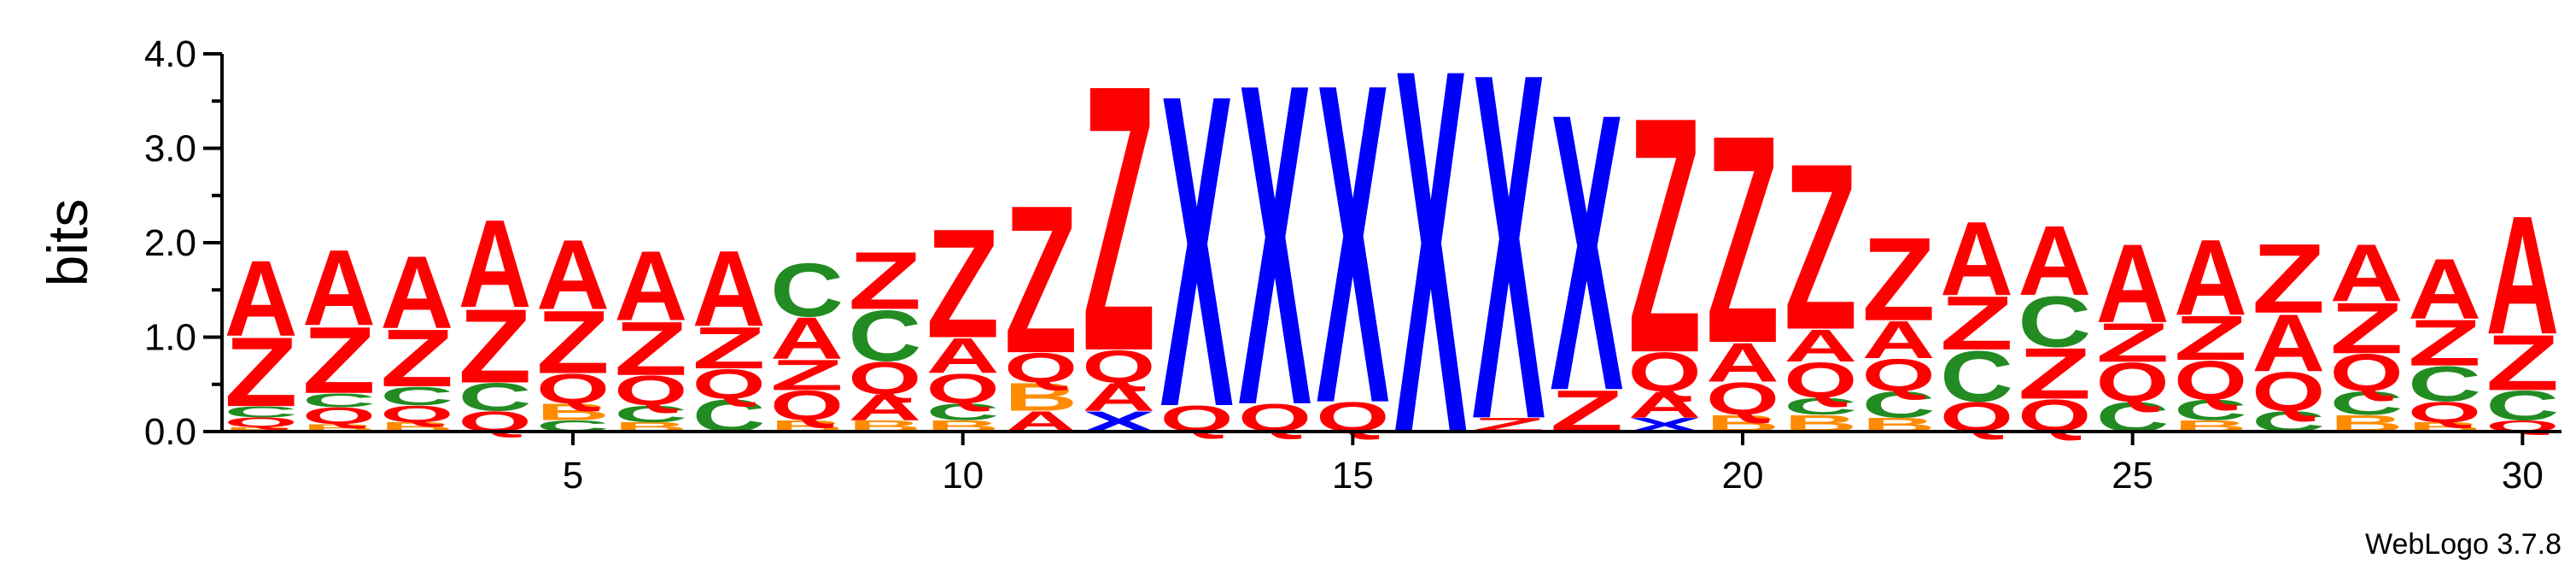  I want to click on footer-label: WebLogo 3.7.8, so click(2463, 545).